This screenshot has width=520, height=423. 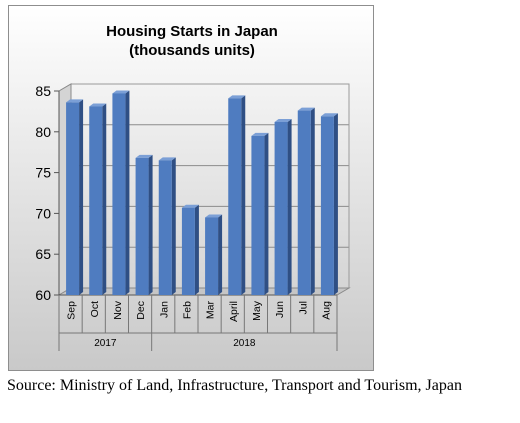 What do you see at coordinates (141, 310) in the screenshot?
I see `x-tick-label: Dec` at bounding box center [141, 310].